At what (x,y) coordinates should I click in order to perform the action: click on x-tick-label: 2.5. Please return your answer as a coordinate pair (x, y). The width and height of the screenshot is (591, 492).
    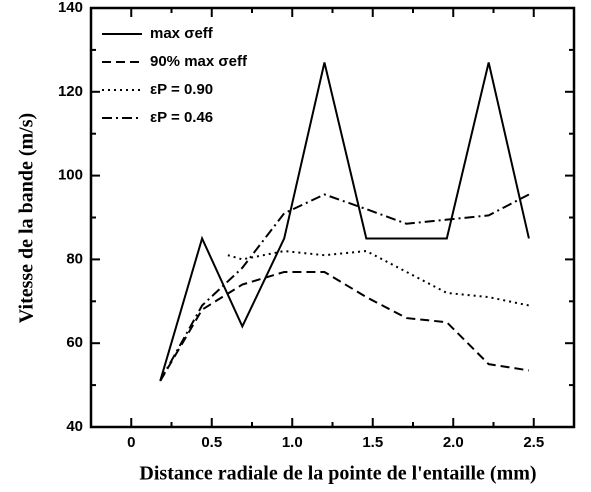
    Looking at the image, I should click on (533, 442).